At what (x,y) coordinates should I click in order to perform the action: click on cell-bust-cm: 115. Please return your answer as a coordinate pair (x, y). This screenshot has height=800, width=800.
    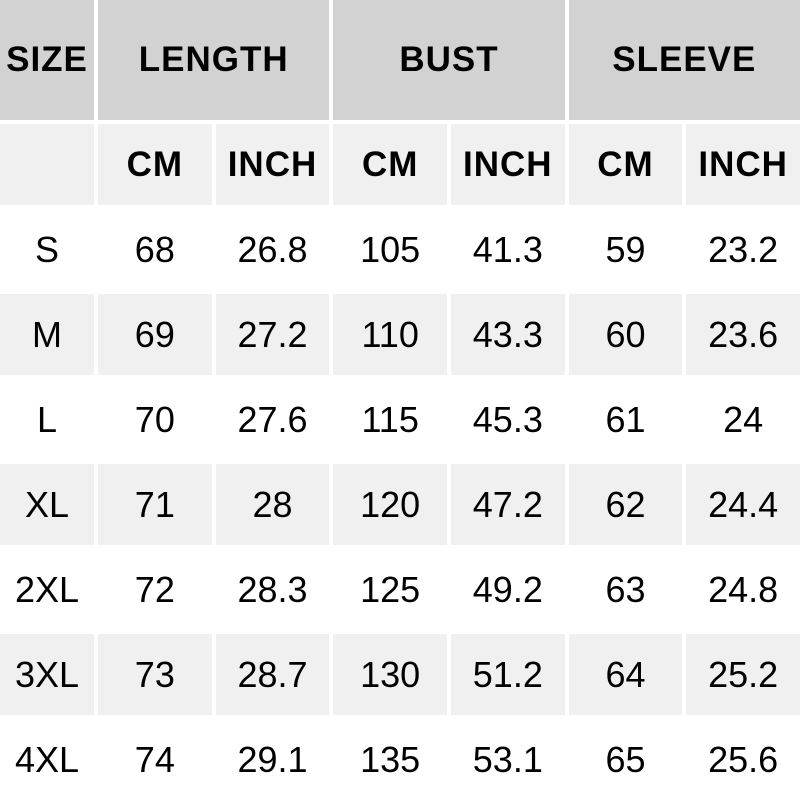
    Looking at the image, I should click on (390, 419).